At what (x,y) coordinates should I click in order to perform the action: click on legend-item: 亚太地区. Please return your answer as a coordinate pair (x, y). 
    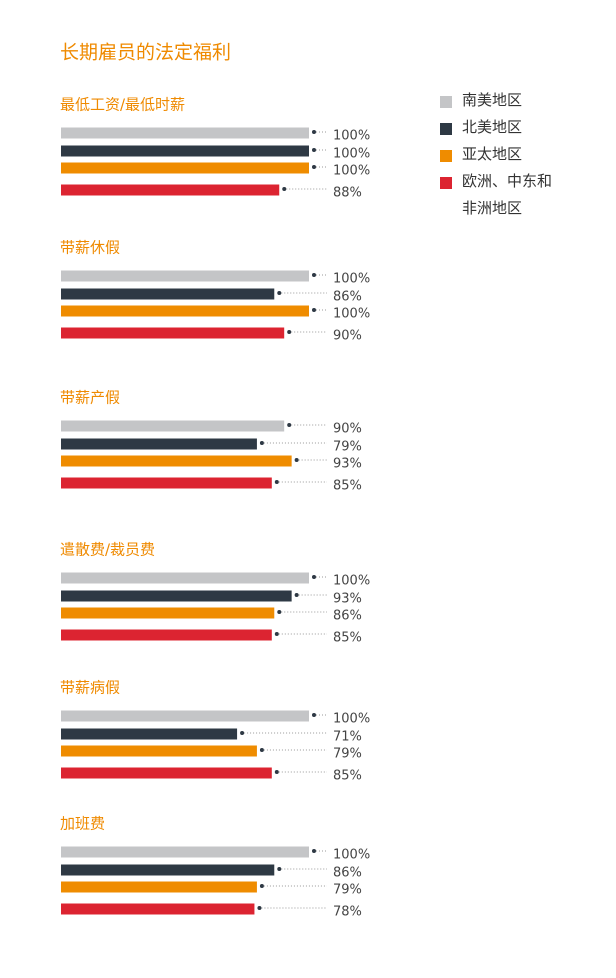
    Looking at the image, I should click on (503, 156).